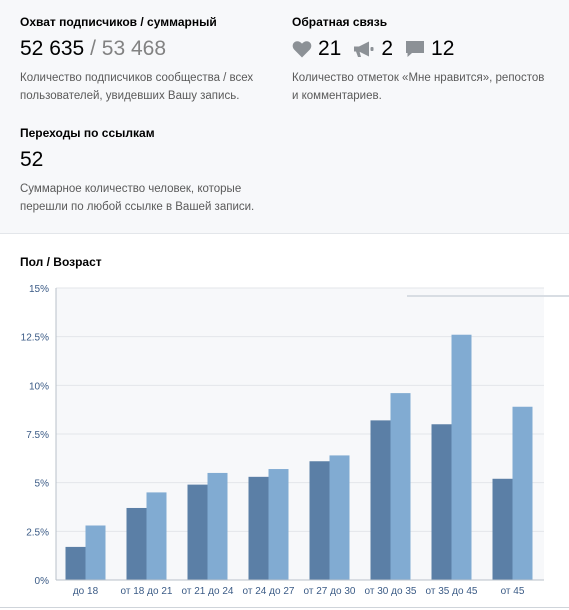 The image size is (569, 610). I want to click on y-tick-label: 5%, so click(42, 484).